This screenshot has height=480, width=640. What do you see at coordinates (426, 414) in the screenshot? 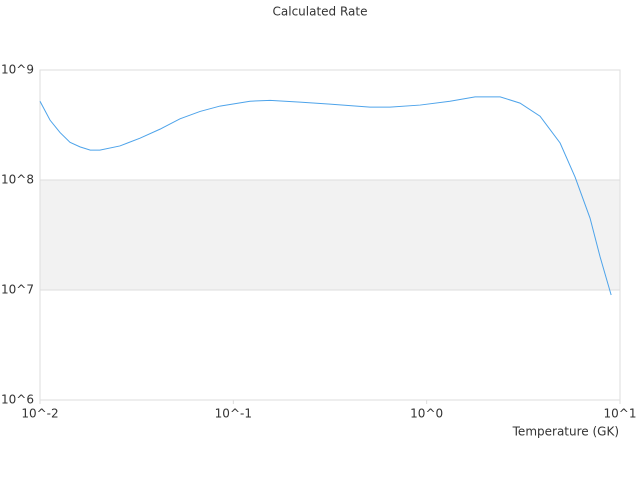
I see `x-tick-label: 10^0` at bounding box center [426, 414].